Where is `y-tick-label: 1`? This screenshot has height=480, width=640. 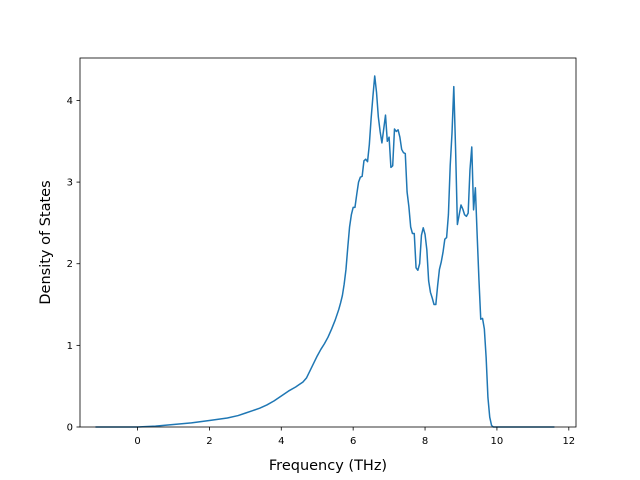
y-tick-label: 1 is located at coordinates (70, 346).